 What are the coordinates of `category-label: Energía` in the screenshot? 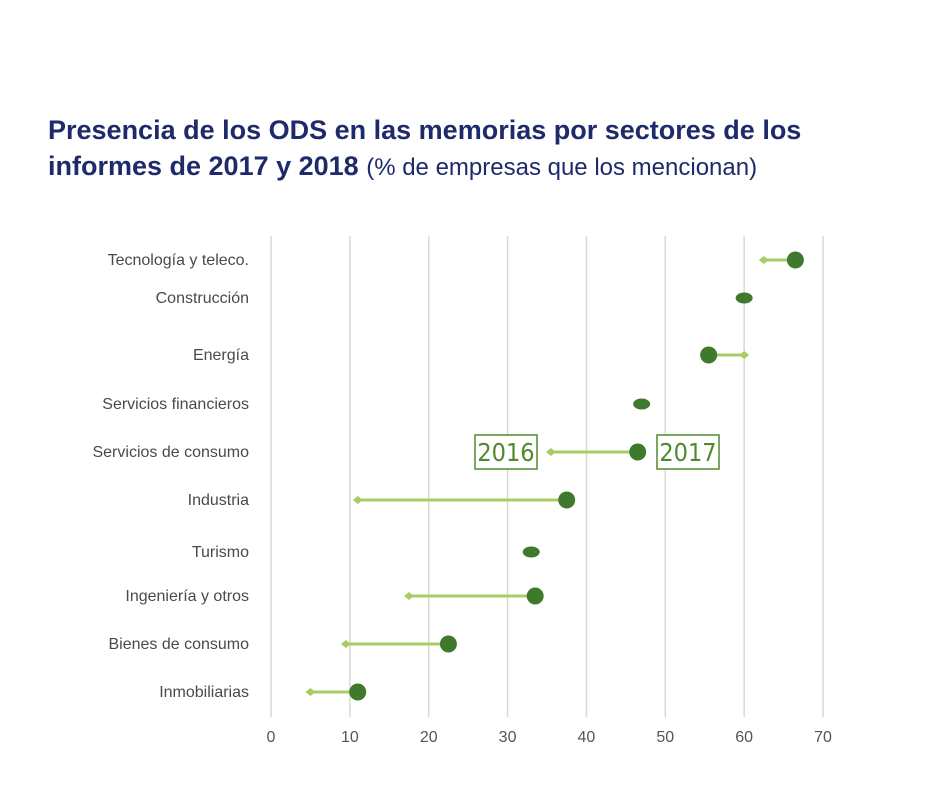 It's located at (221, 355).